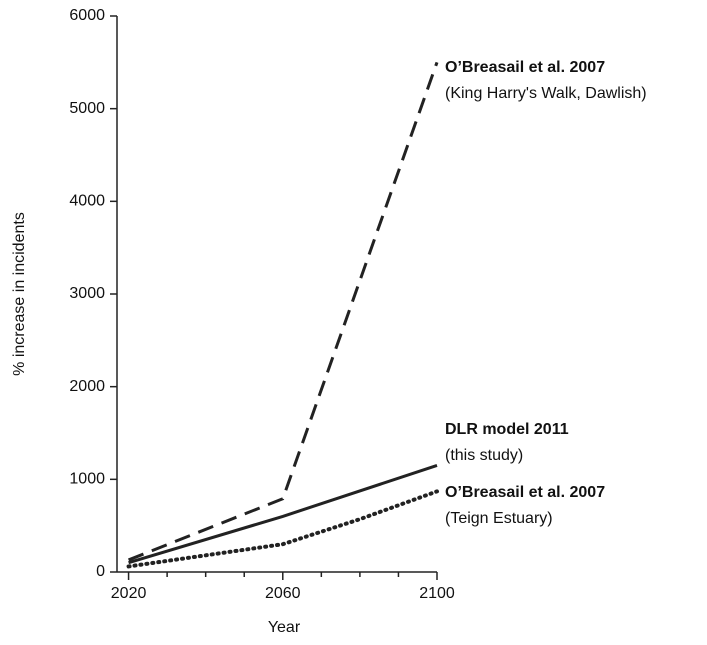  Describe the element at coordinates (499, 518) in the screenshot. I see `series-note: (Teign Estuary)` at that location.